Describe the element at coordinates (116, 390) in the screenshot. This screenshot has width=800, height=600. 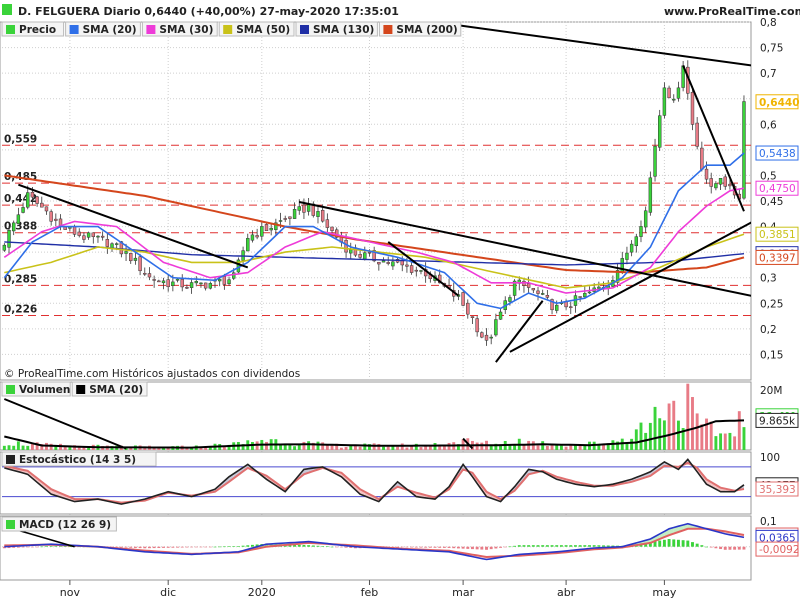
I see `volume-legend-label-1: SMA (20)` at that location.